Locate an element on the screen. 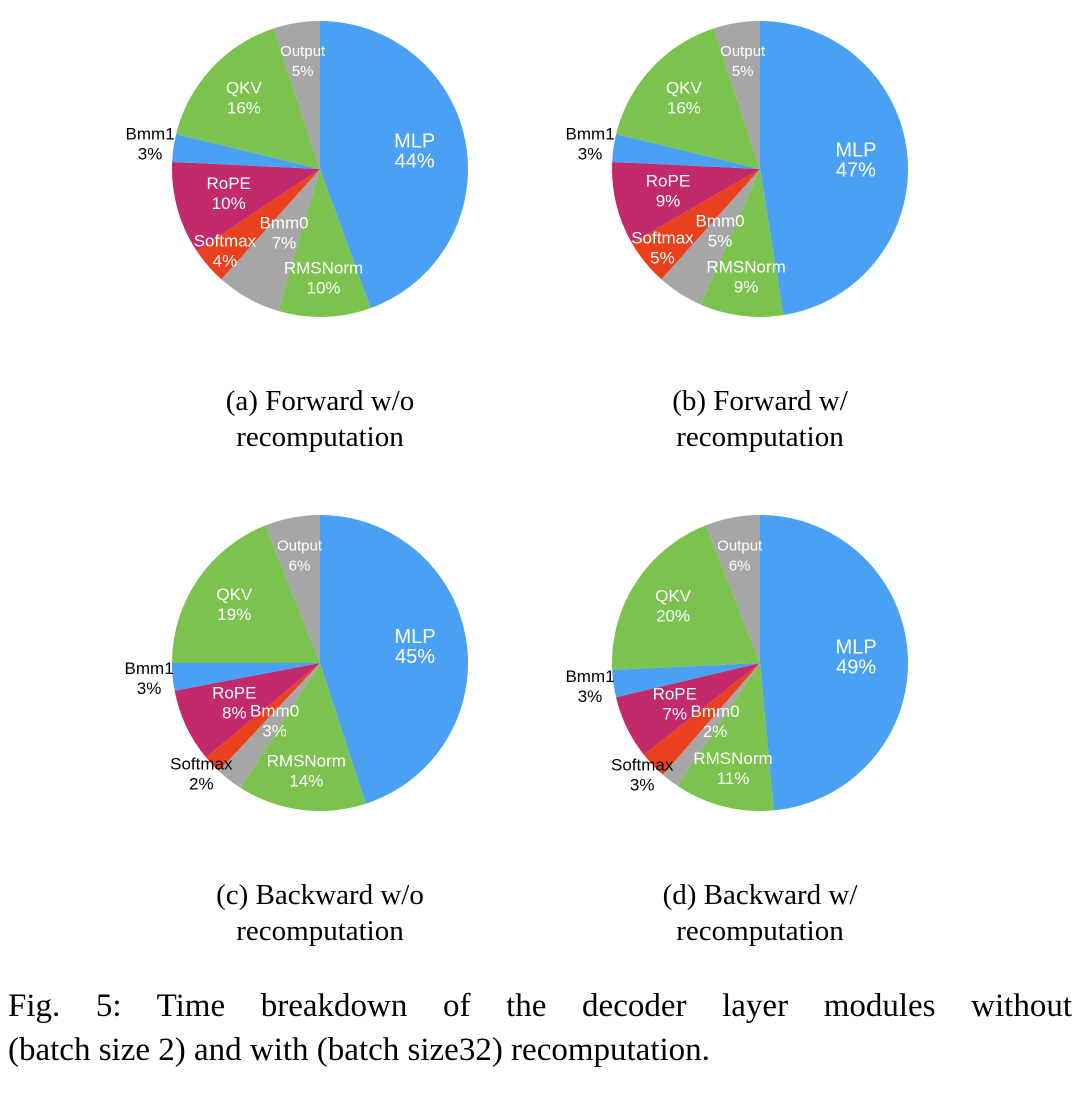  pie-c-slice-rope is located at coordinates (247, 710).